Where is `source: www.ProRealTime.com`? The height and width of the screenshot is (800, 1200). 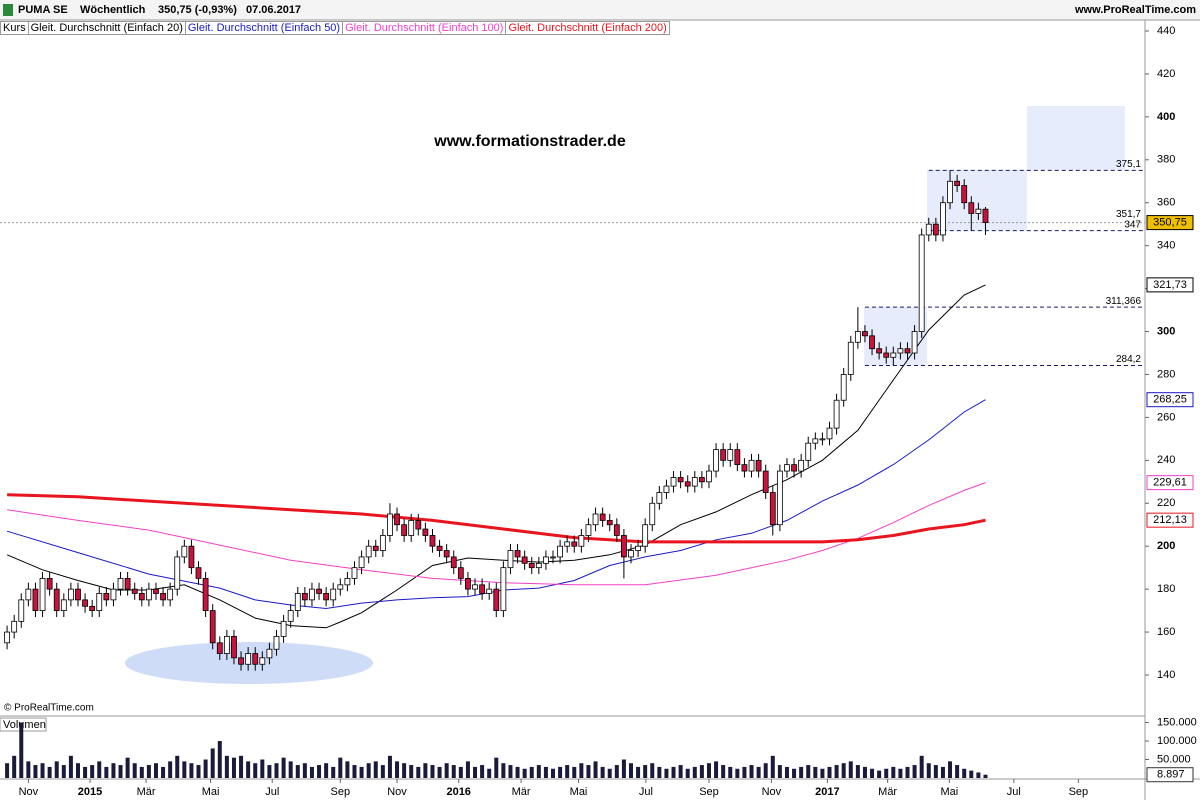 source: www.ProRealTime.com is located at coordinates (1135, 10).